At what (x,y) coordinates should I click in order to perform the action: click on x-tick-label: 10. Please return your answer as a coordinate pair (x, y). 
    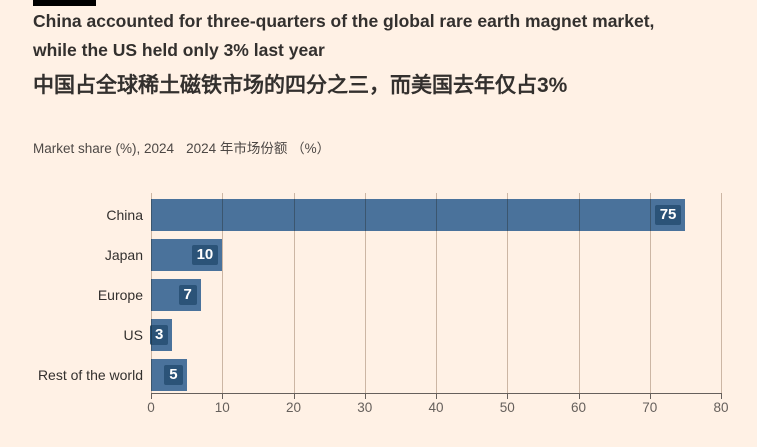
    Looking at the image, I should click on (222, 407).